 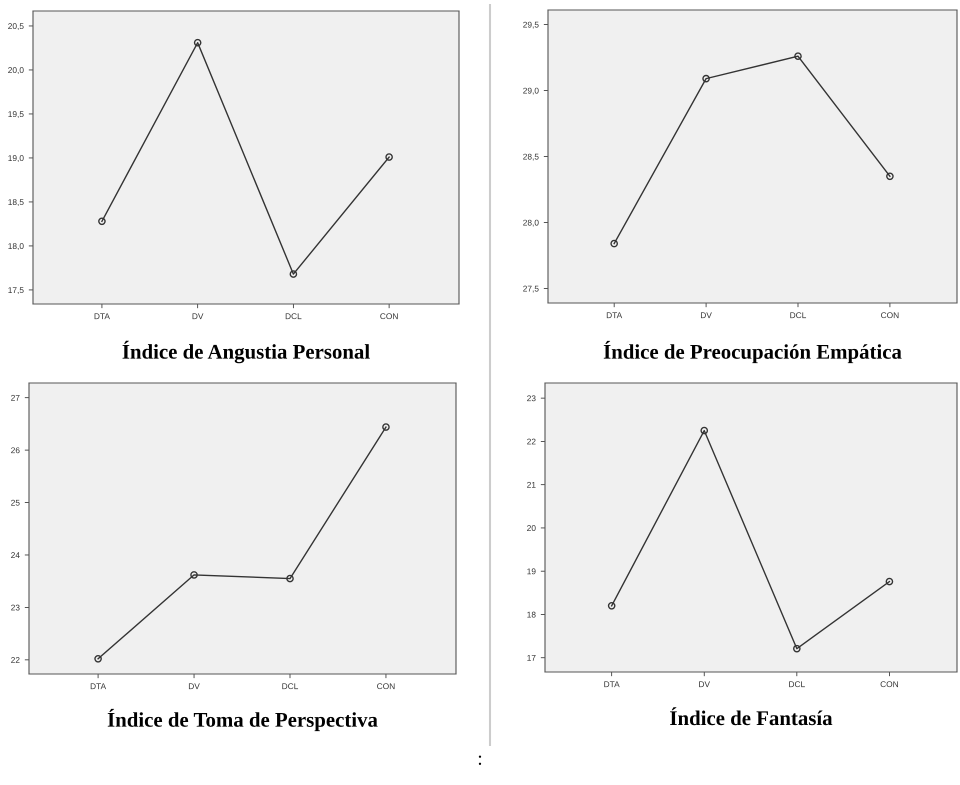 I want to click on y-tick-label: 28,5, so click(x=531, y=157).